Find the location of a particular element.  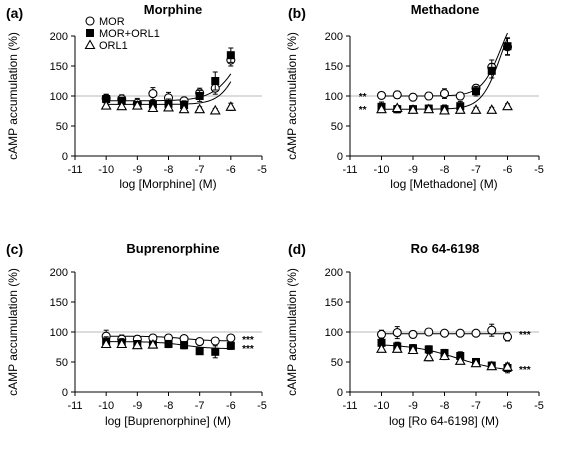

series-mor is located at coordinates (444, 332).